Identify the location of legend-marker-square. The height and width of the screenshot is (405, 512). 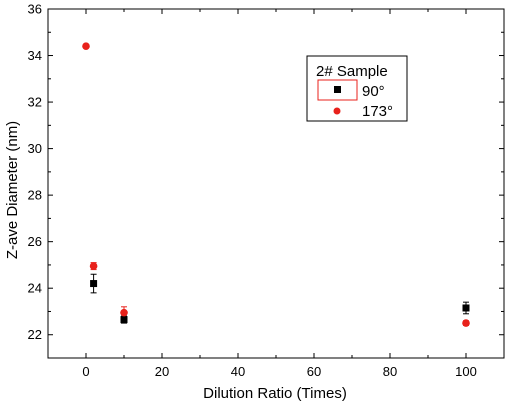
(337, 89).